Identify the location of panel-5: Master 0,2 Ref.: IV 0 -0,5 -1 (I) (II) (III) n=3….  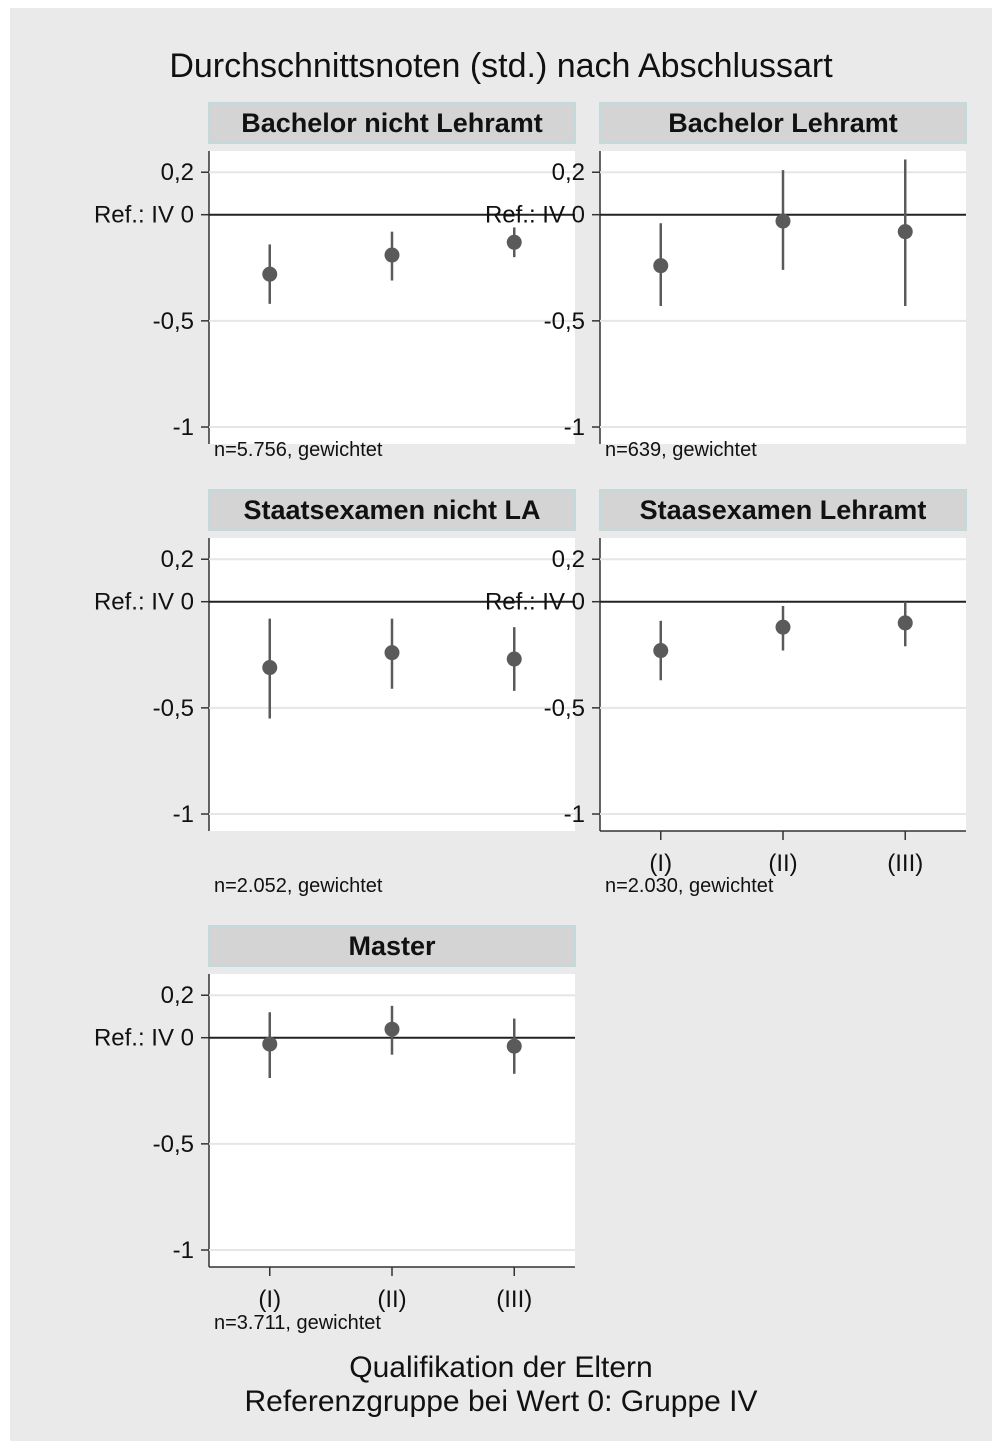
(335, 1129).